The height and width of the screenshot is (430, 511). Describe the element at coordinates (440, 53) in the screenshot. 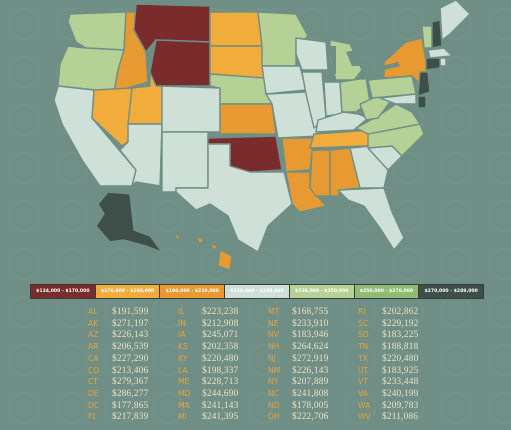

I see `state-MA` at that location.